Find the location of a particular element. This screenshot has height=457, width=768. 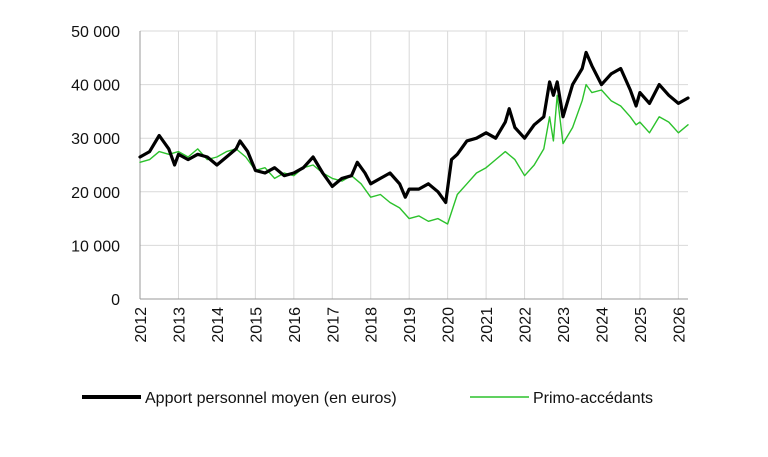

y-axis-tick-labels: 0 10 000 20 000 30 000 40 000 50 000 is located at coordinates (95, 166).